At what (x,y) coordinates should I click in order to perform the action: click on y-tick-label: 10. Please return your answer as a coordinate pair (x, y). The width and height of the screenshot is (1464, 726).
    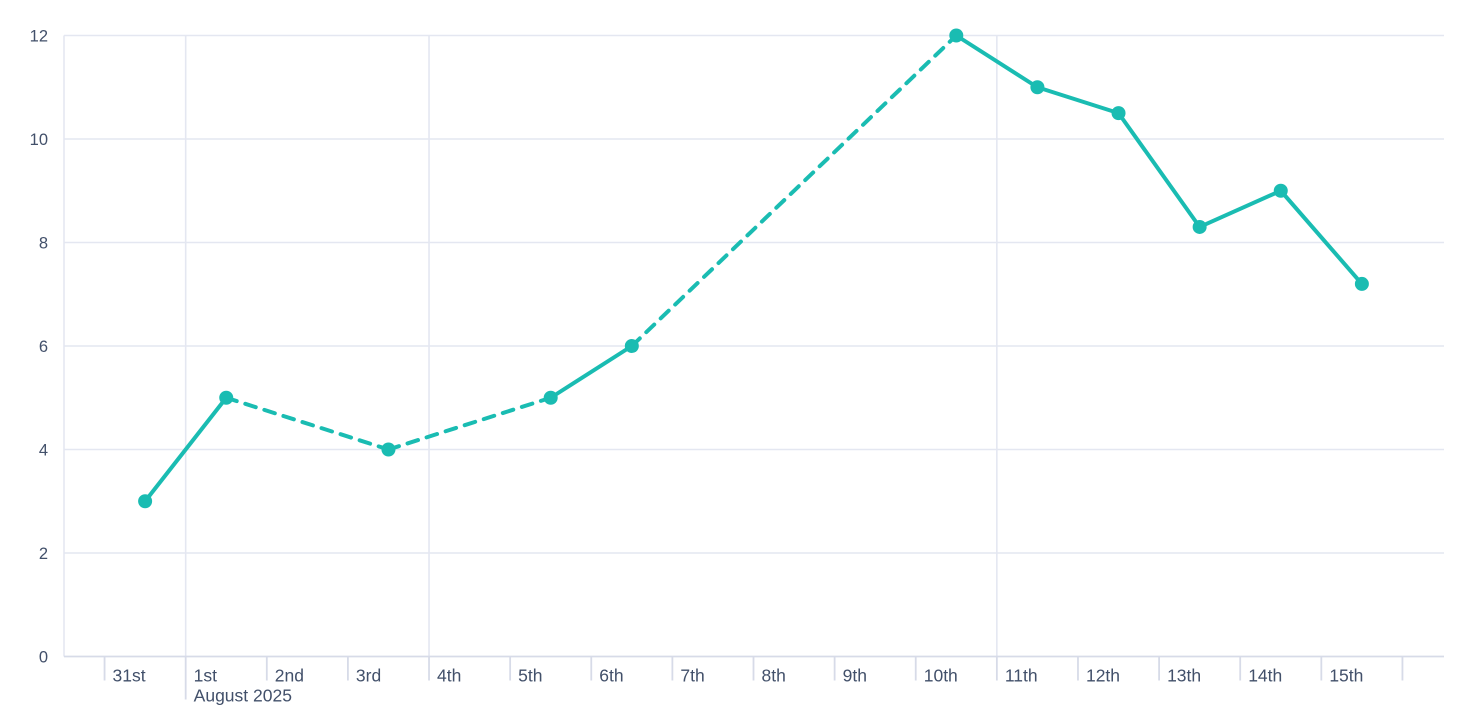
    Looking at the image, I should click on (39, 140).